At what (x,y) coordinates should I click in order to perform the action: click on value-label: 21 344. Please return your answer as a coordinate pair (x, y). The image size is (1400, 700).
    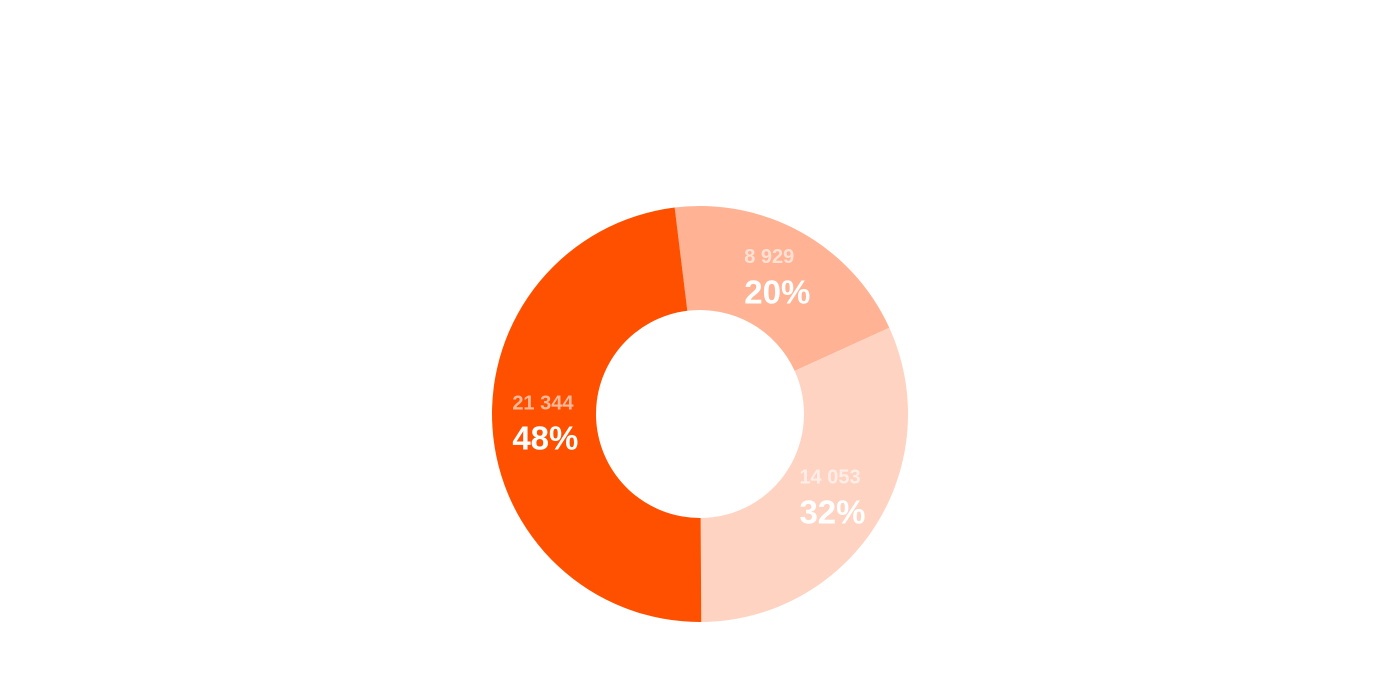
    Looking at the image, I should click on (543, 403).